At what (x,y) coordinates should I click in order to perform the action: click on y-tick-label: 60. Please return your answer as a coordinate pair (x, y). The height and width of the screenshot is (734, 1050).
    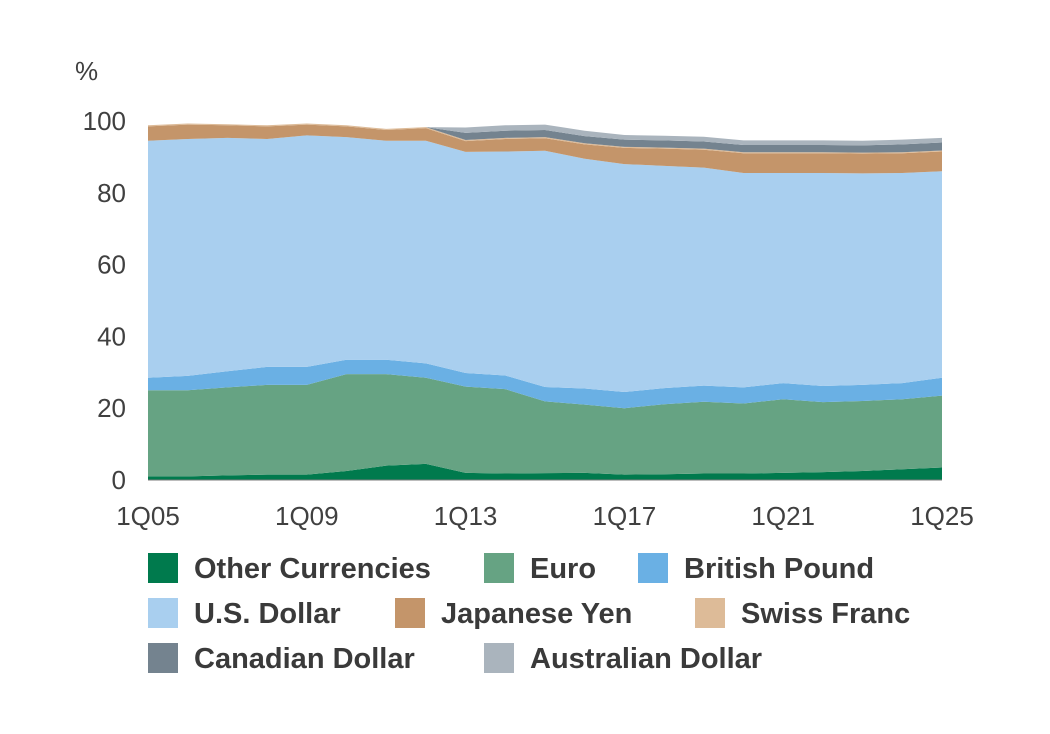
    Looking at the image, I should click on (111, 265).